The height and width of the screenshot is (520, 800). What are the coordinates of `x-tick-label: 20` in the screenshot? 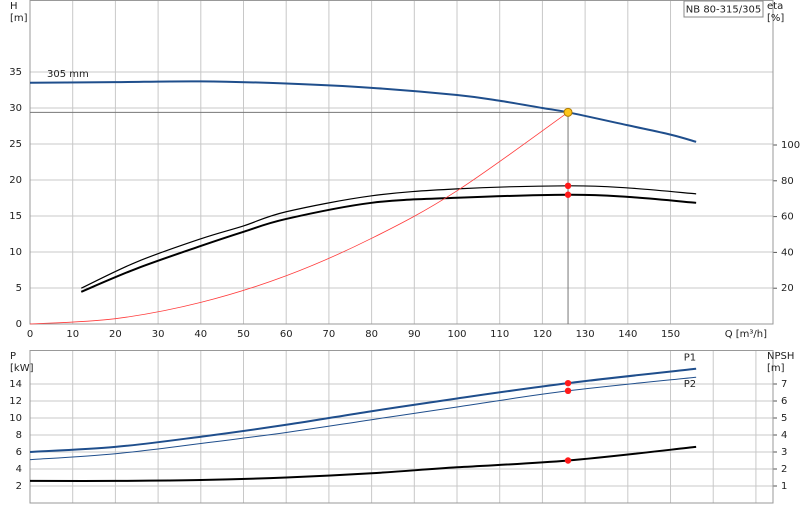 It's located at (115, 334).